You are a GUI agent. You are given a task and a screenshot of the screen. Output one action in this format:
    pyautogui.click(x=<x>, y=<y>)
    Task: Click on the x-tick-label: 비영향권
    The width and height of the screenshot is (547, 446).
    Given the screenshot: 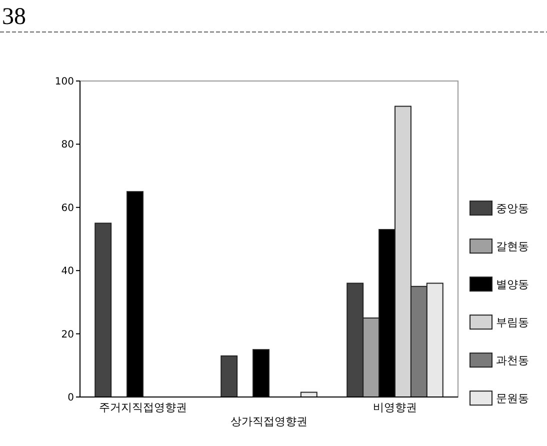 What is the action you would take?
    pyautogui.click(x=395, y=407)
    